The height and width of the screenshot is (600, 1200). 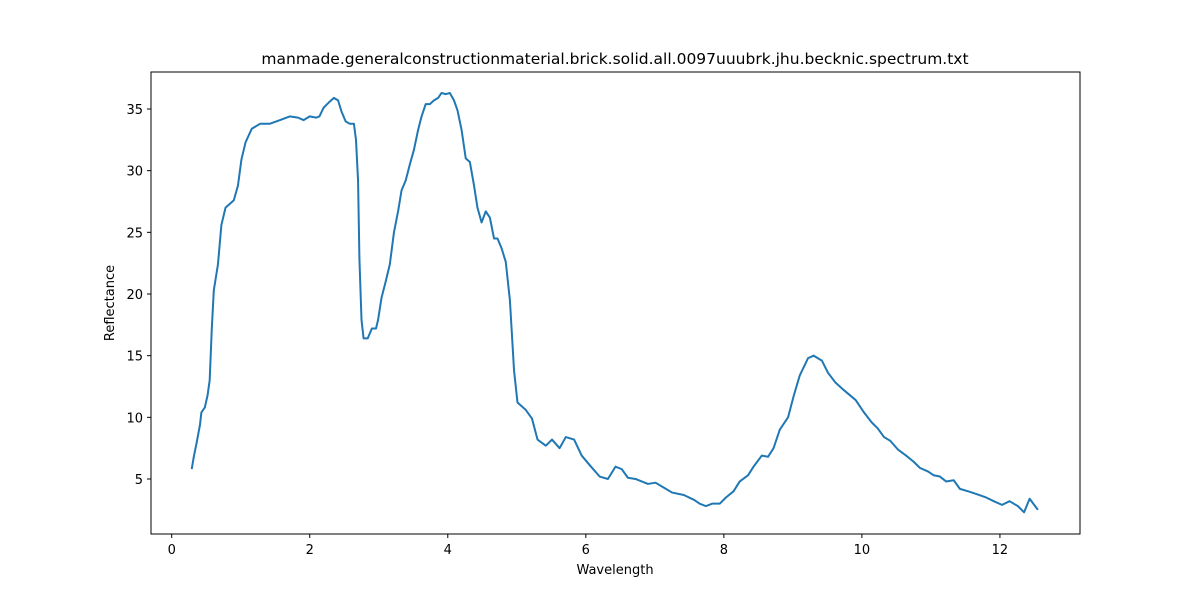 What do you see at coordinates (614, 570) in the screenshot?
I see `x-axis-label: Wavelength` at bounding box center [614, 570].